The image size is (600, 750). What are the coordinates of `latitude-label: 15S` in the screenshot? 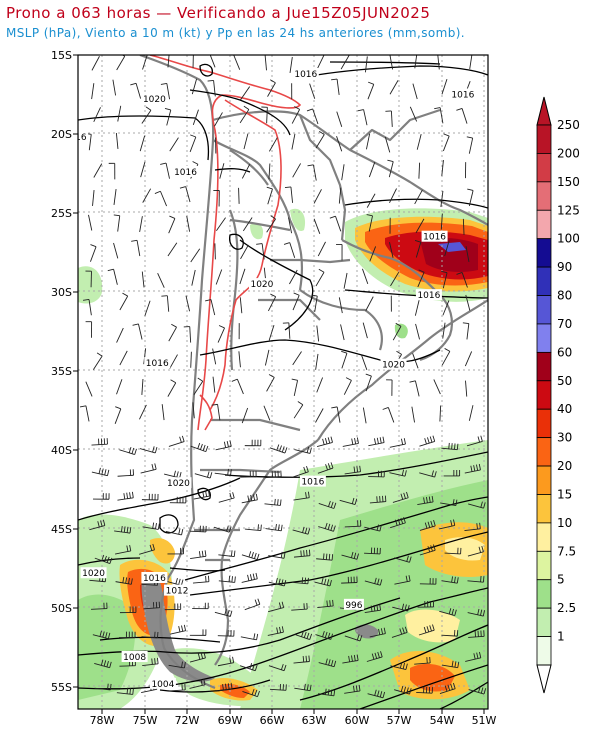 It's located at (61, 55).